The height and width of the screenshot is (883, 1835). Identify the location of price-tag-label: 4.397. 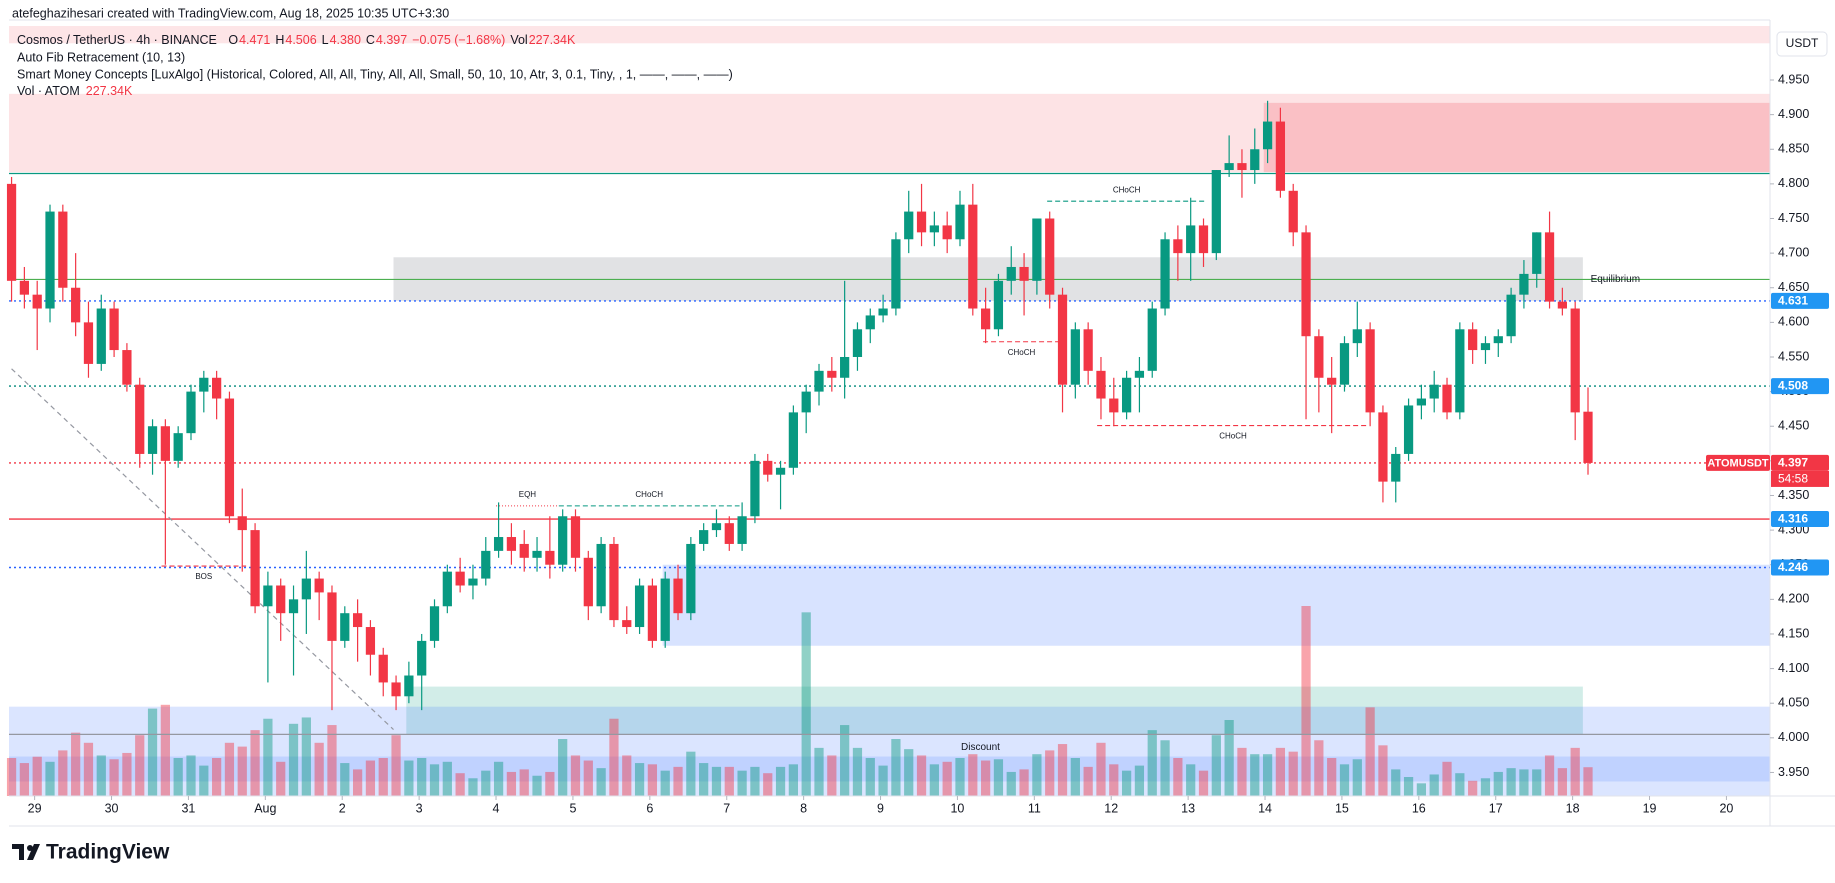
(1793, 463).